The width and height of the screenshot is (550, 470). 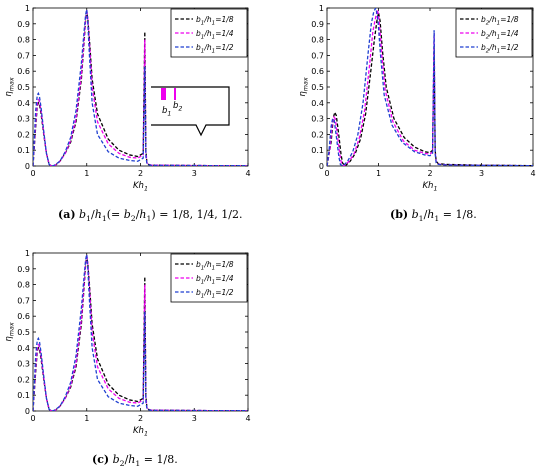 I want to click on inset-label-b2: b2, so click(x=177, y=107).